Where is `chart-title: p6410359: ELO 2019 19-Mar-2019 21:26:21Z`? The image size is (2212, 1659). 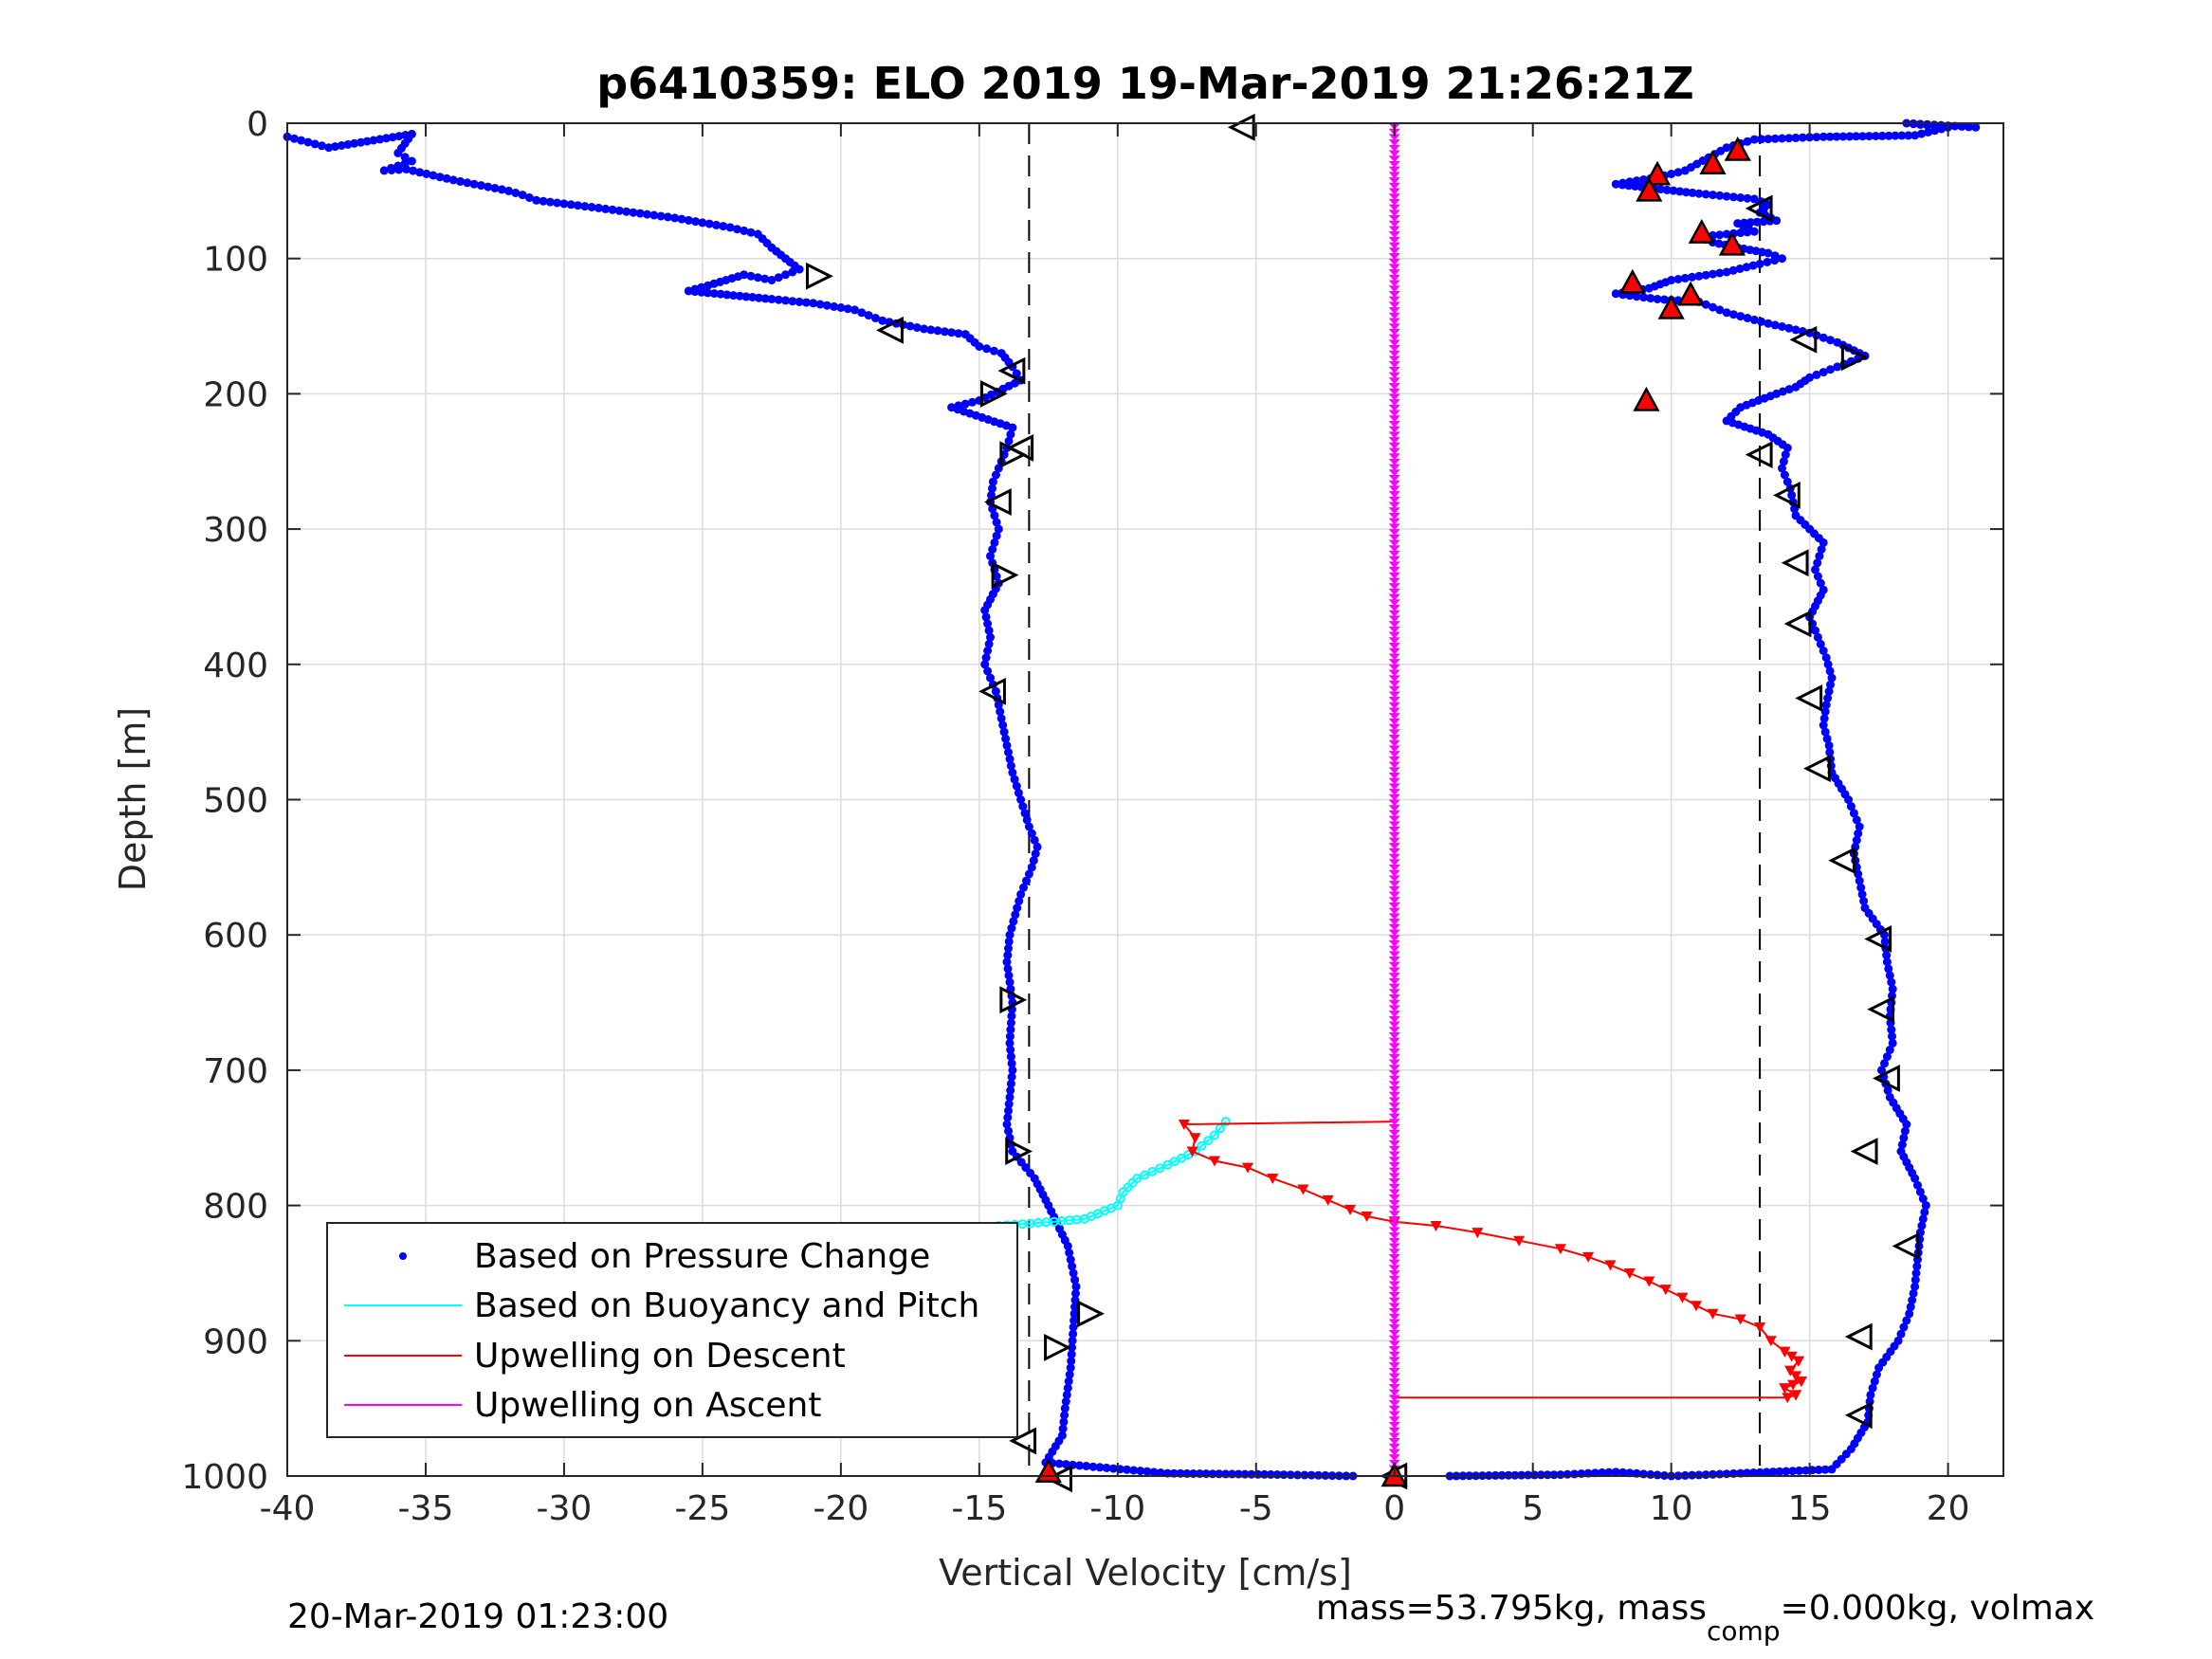
chart-title: p6410359: ELO 2019 19-Mar-2019 21:26:21Z is located at coordinates (1145, 83).